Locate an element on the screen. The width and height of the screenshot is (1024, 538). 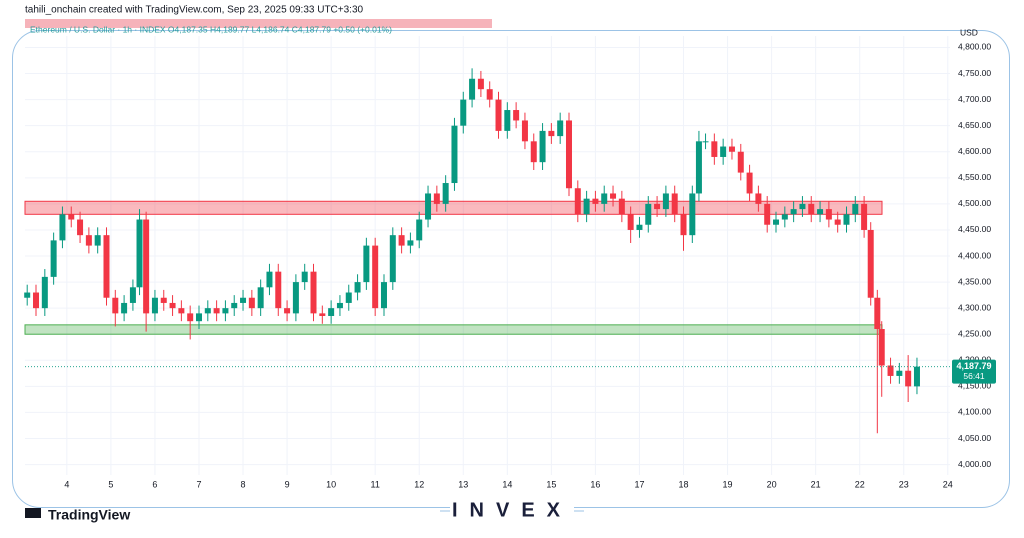
price-tag-label: 4,187.79 is located at coordinates (973, 366).